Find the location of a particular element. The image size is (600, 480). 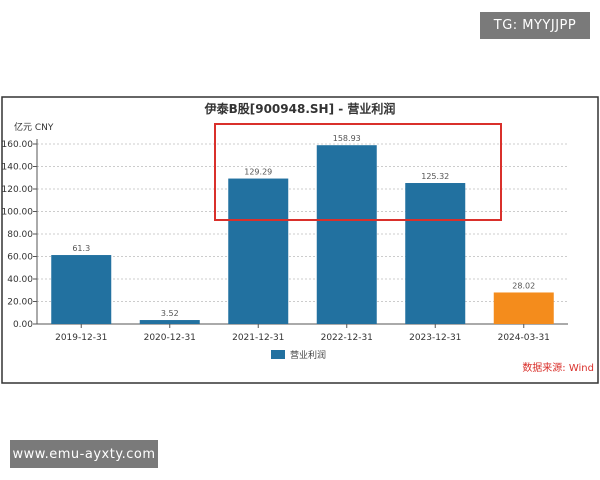

y-tick-label: 80.00 is located at coordinates (20, 235).